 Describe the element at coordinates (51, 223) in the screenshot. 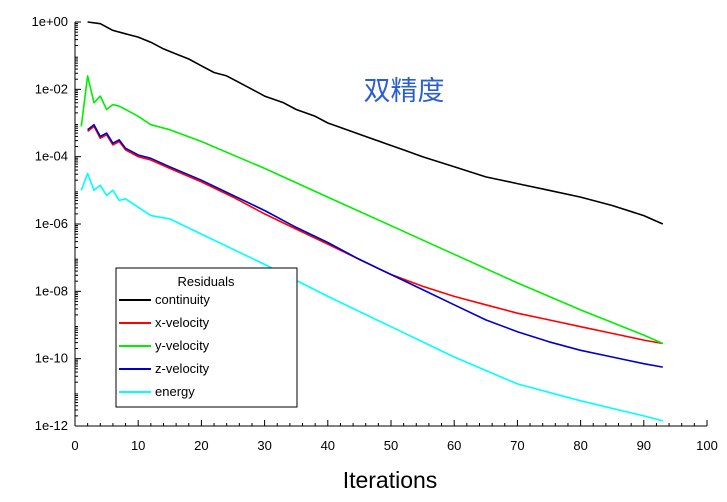

I see `y-tick-label-3: 1e-06` at that location.